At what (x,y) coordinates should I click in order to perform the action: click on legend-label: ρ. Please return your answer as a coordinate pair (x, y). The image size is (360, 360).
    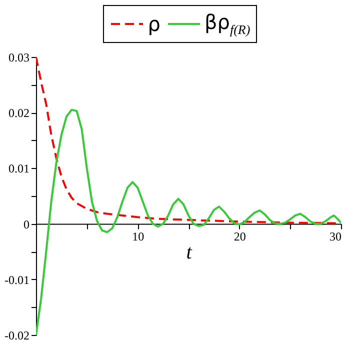
    Looking at the image, I should click on (154, 24).